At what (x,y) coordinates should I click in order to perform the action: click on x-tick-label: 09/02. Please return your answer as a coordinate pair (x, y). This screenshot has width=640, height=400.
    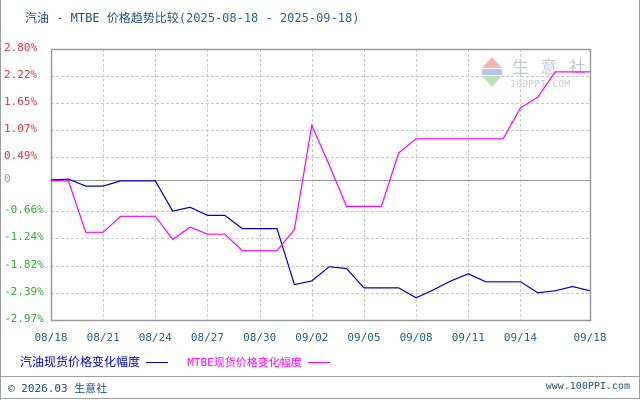
    Looking at the image, I should click on (312, 337).